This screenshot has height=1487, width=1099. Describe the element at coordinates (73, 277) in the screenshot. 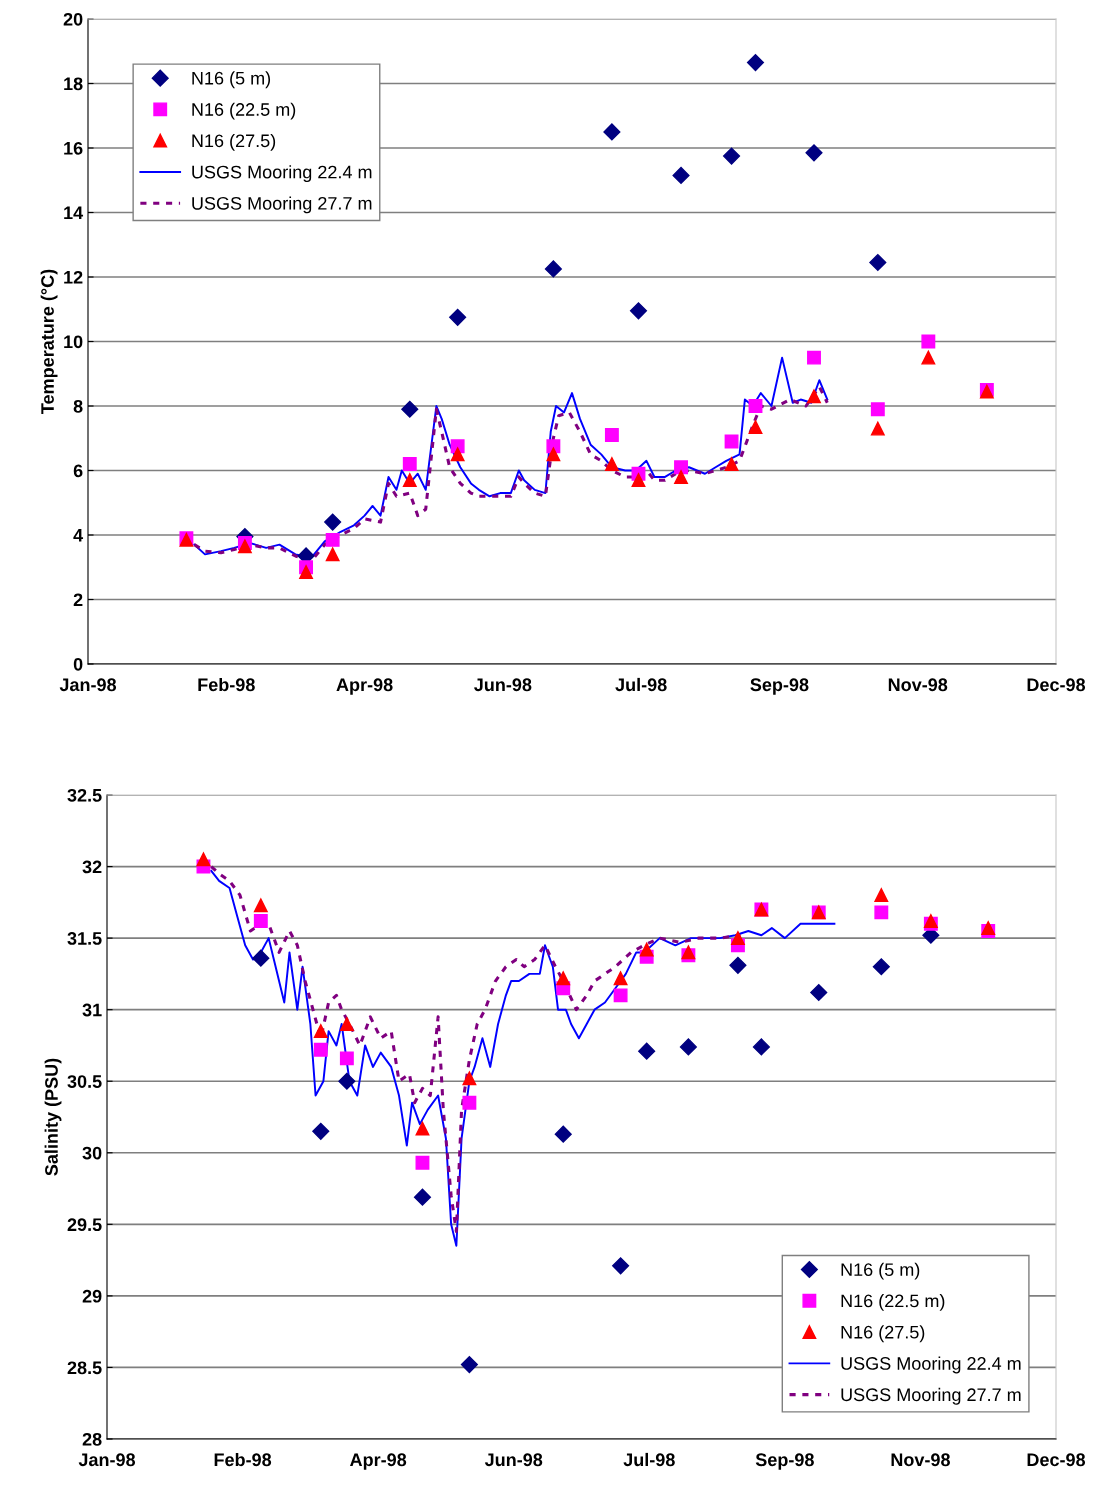

I see `y-tick-label: 12` at that location.